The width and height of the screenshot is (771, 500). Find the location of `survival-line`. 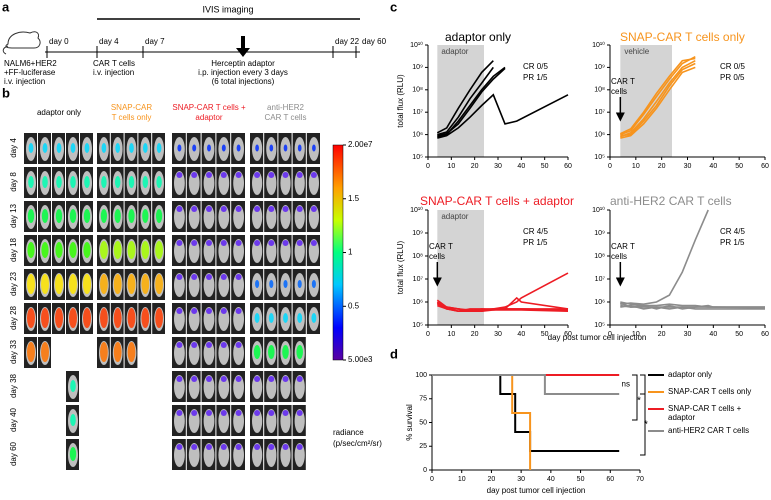

survival-line is located at coordinates (526, 384).